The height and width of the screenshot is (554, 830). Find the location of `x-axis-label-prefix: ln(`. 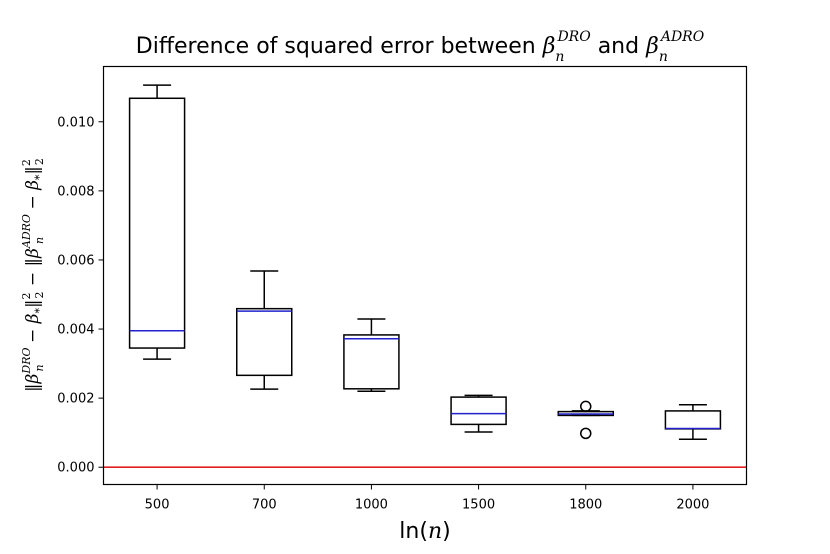

x-axis-label-prefix: ln( is located at coordinates (413, 531).